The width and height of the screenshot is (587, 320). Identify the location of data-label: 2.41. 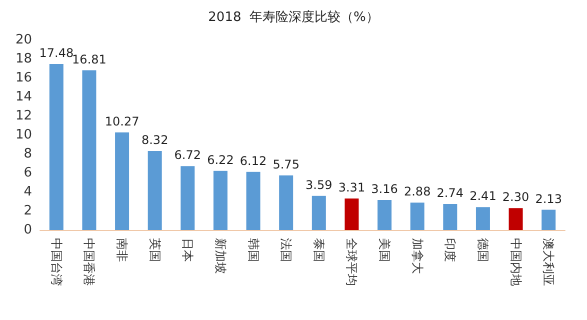
(483, 196).